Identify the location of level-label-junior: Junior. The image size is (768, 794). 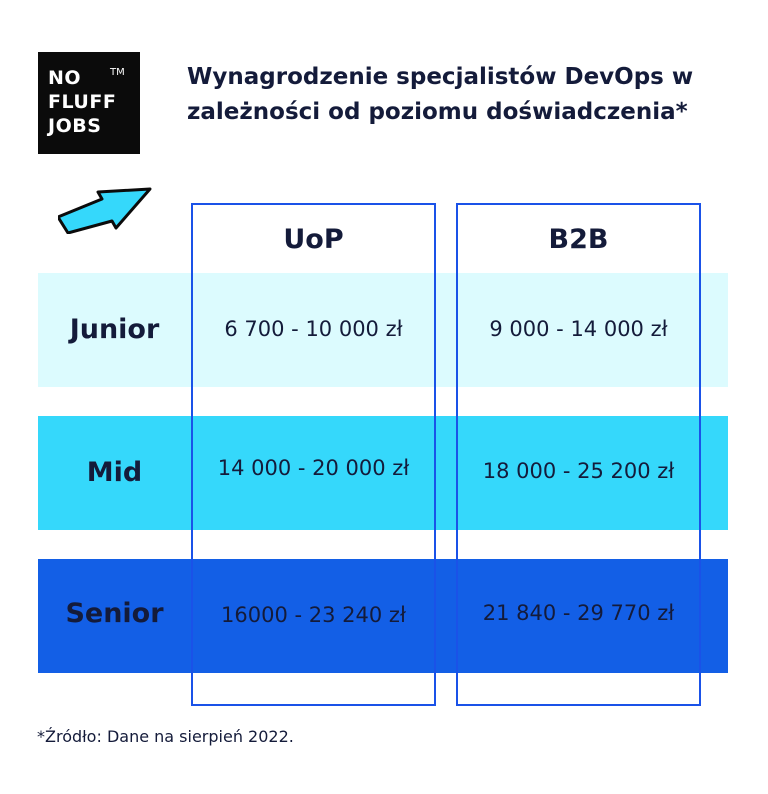
(114, 329).